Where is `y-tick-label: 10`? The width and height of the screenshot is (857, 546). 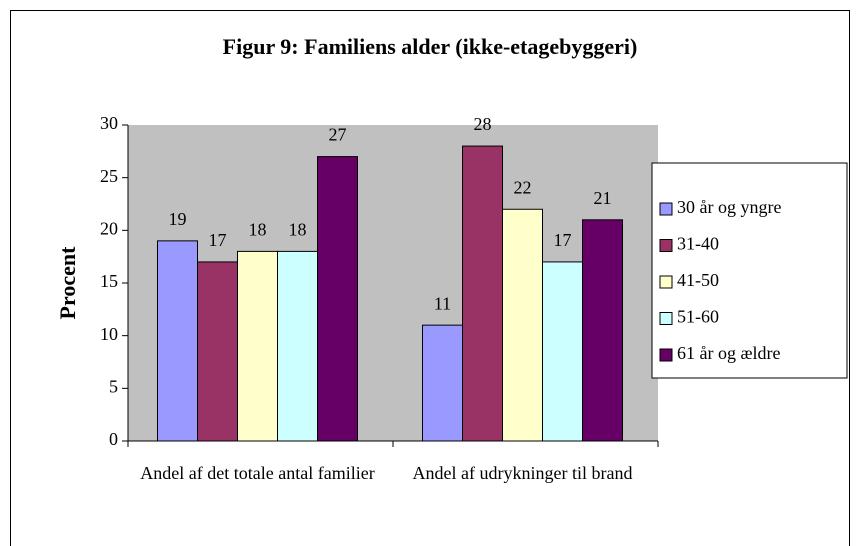
y-tick-label: 10 is located at coordinates (109, 334).